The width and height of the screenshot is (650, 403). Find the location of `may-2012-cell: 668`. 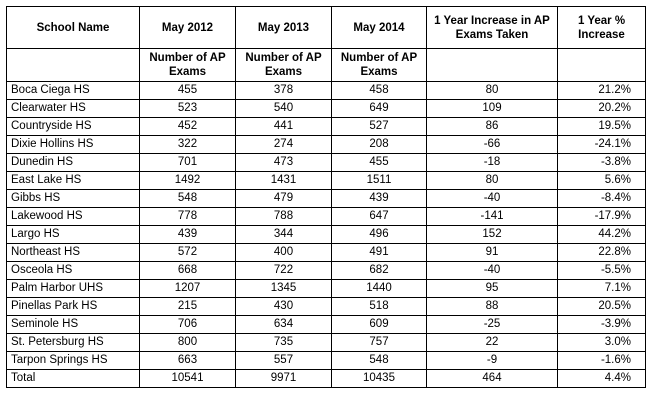

may-2012-cell: 668 is located at coordinates (187, 270).